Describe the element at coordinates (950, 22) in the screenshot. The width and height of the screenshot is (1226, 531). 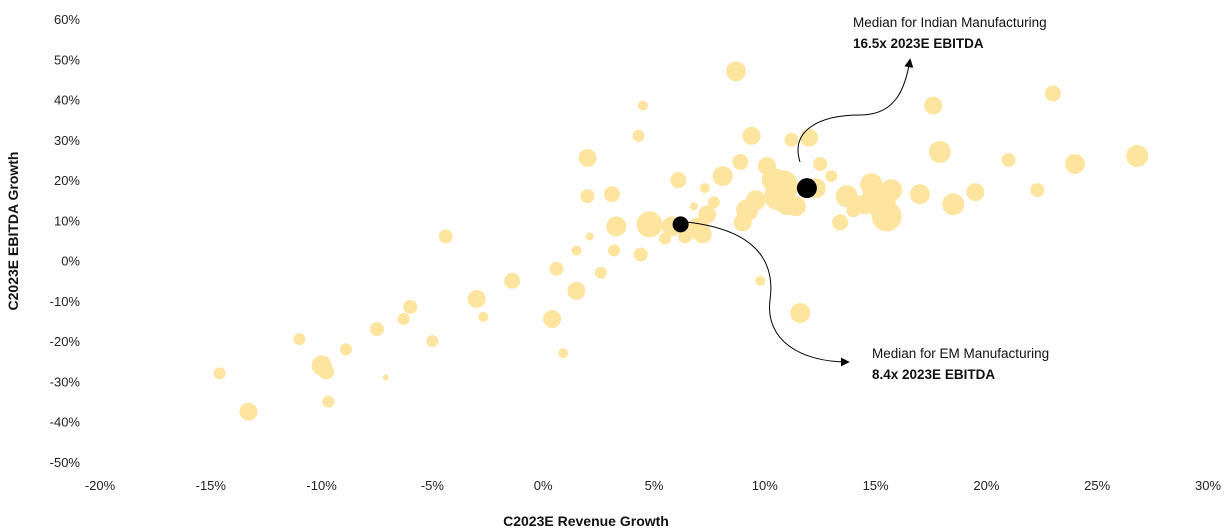
I see `indian-median-label: Median for Indian Manufacturing` at that location.